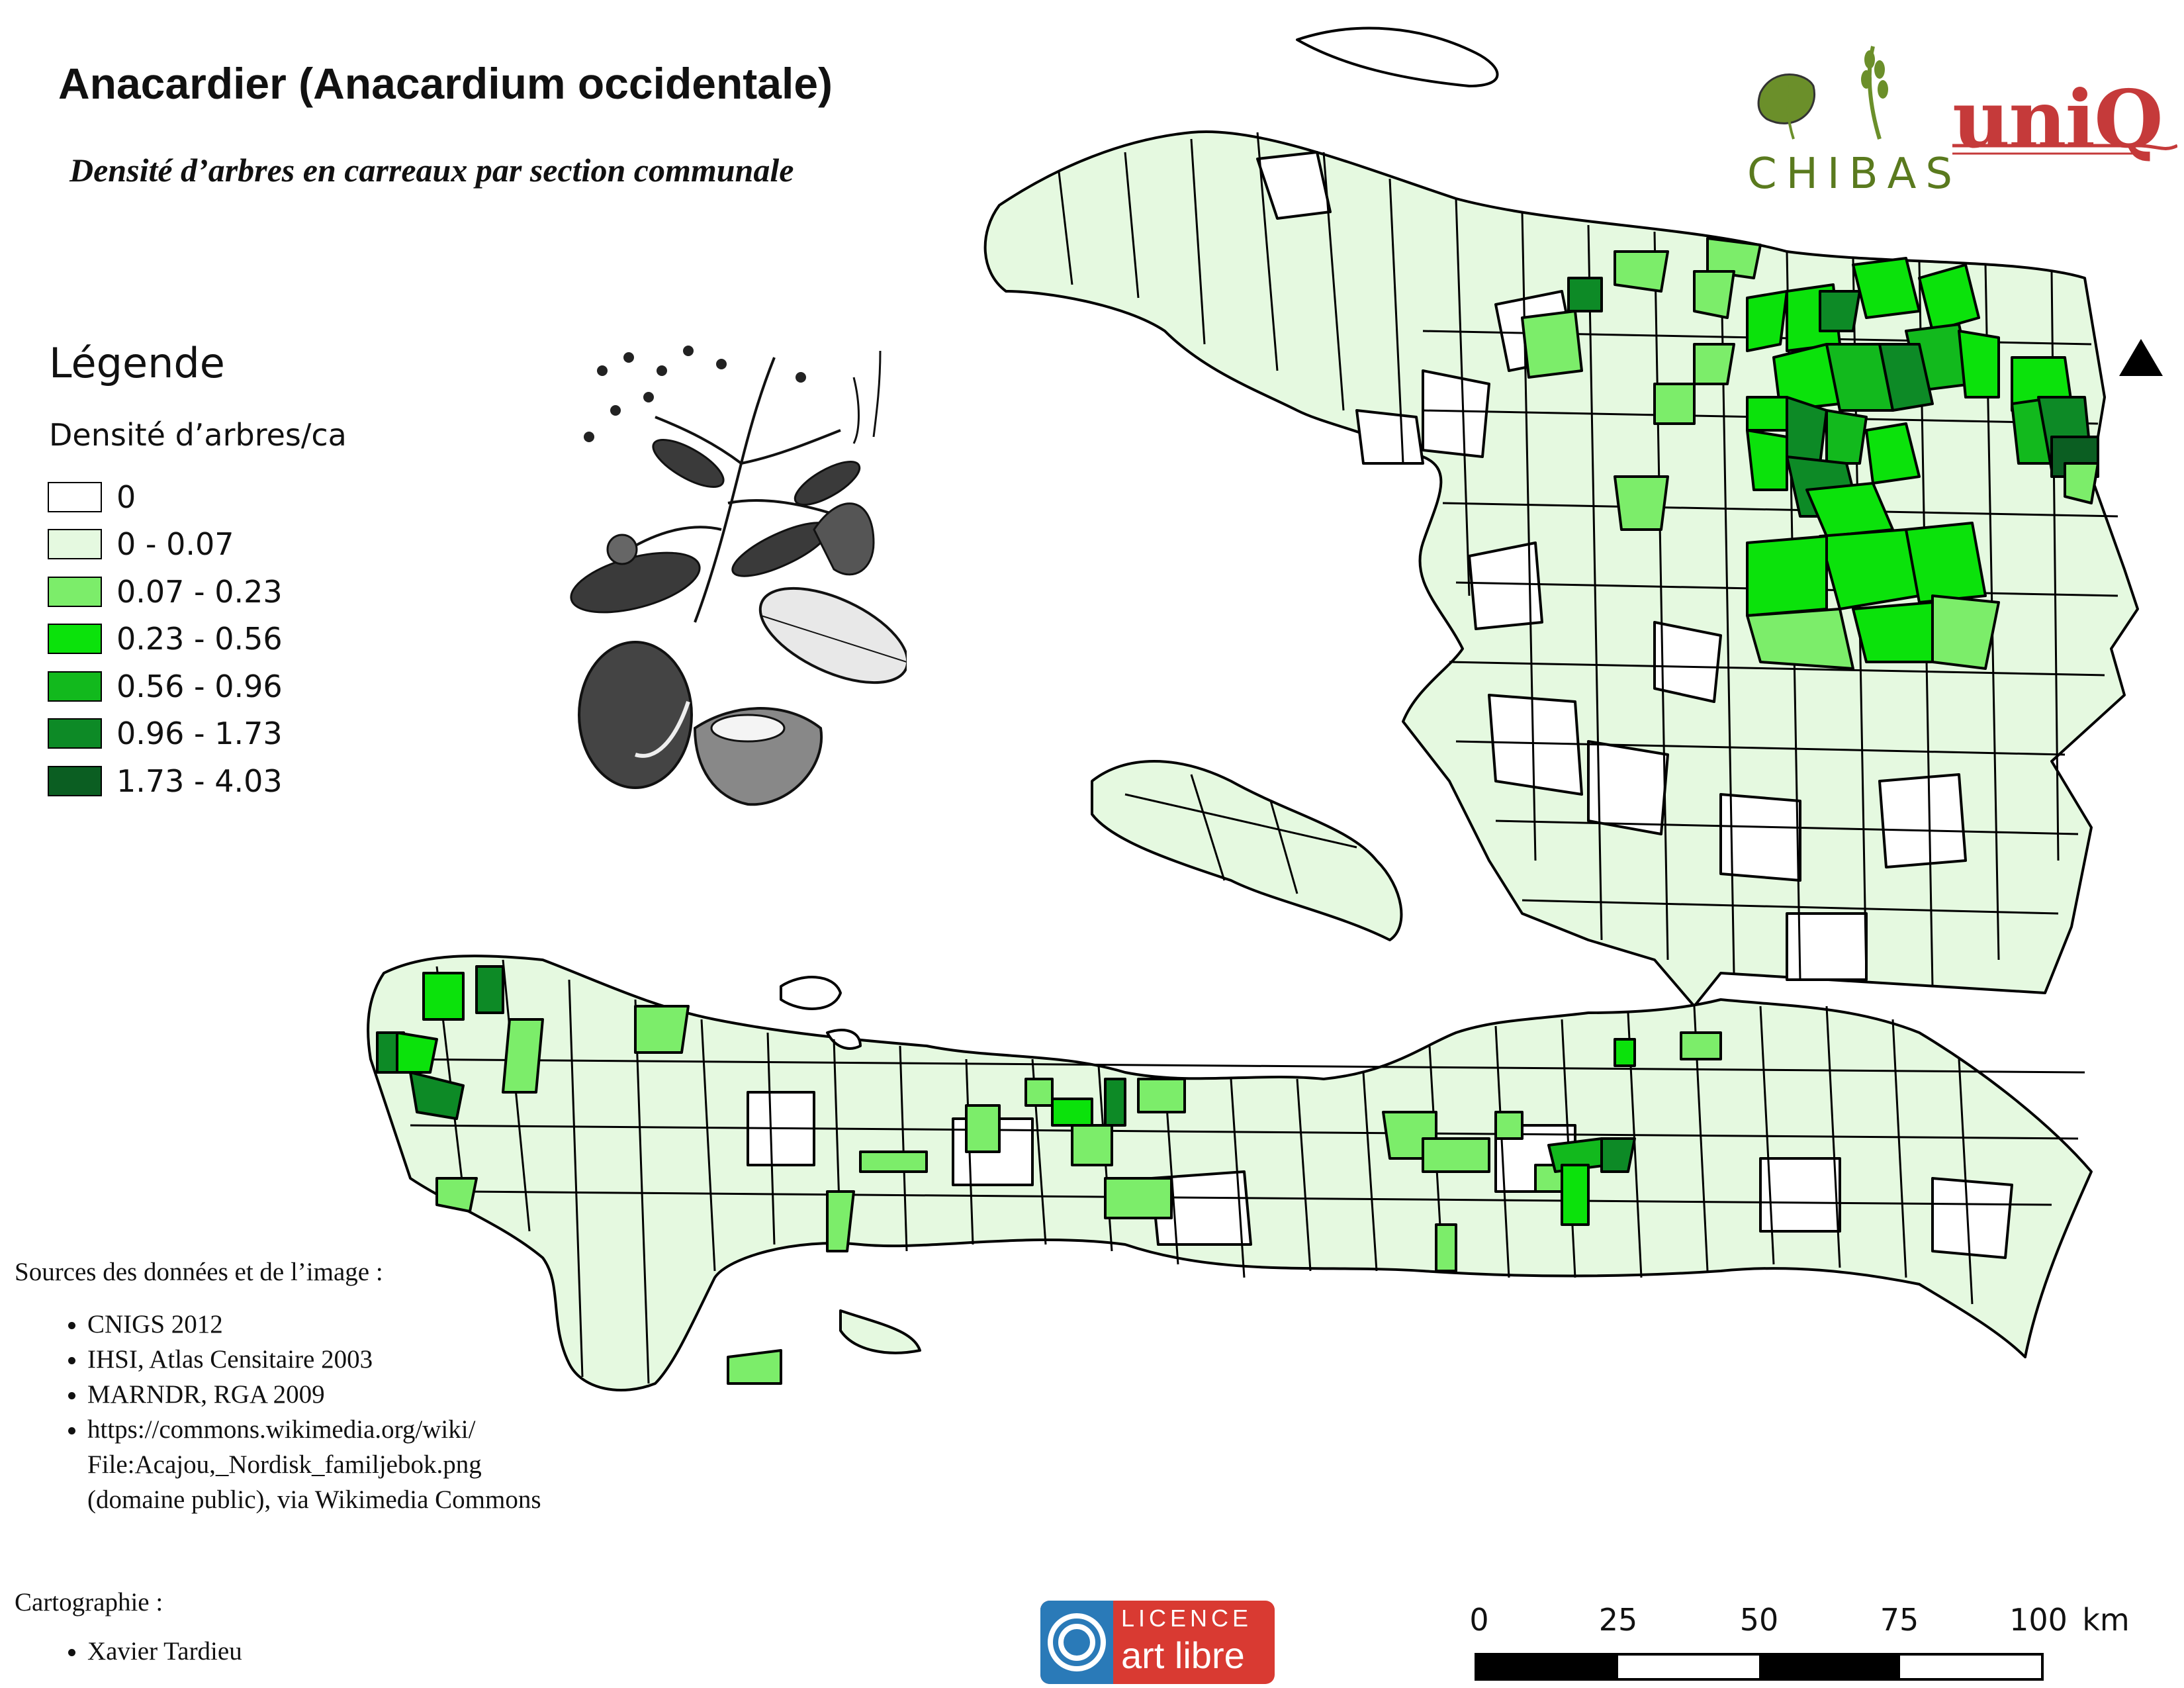 This screenshot has width=2184, height=1688. I want to click on legend-item: 0.56 - 0.96, so click(165, 686).